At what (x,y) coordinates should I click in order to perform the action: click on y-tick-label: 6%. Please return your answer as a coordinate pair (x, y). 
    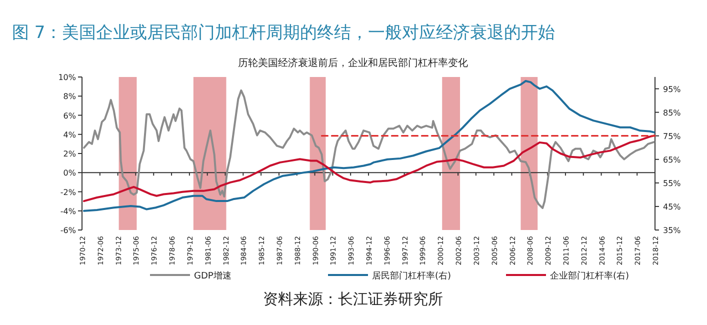
    Looking at the image, I should click on (69, 115).